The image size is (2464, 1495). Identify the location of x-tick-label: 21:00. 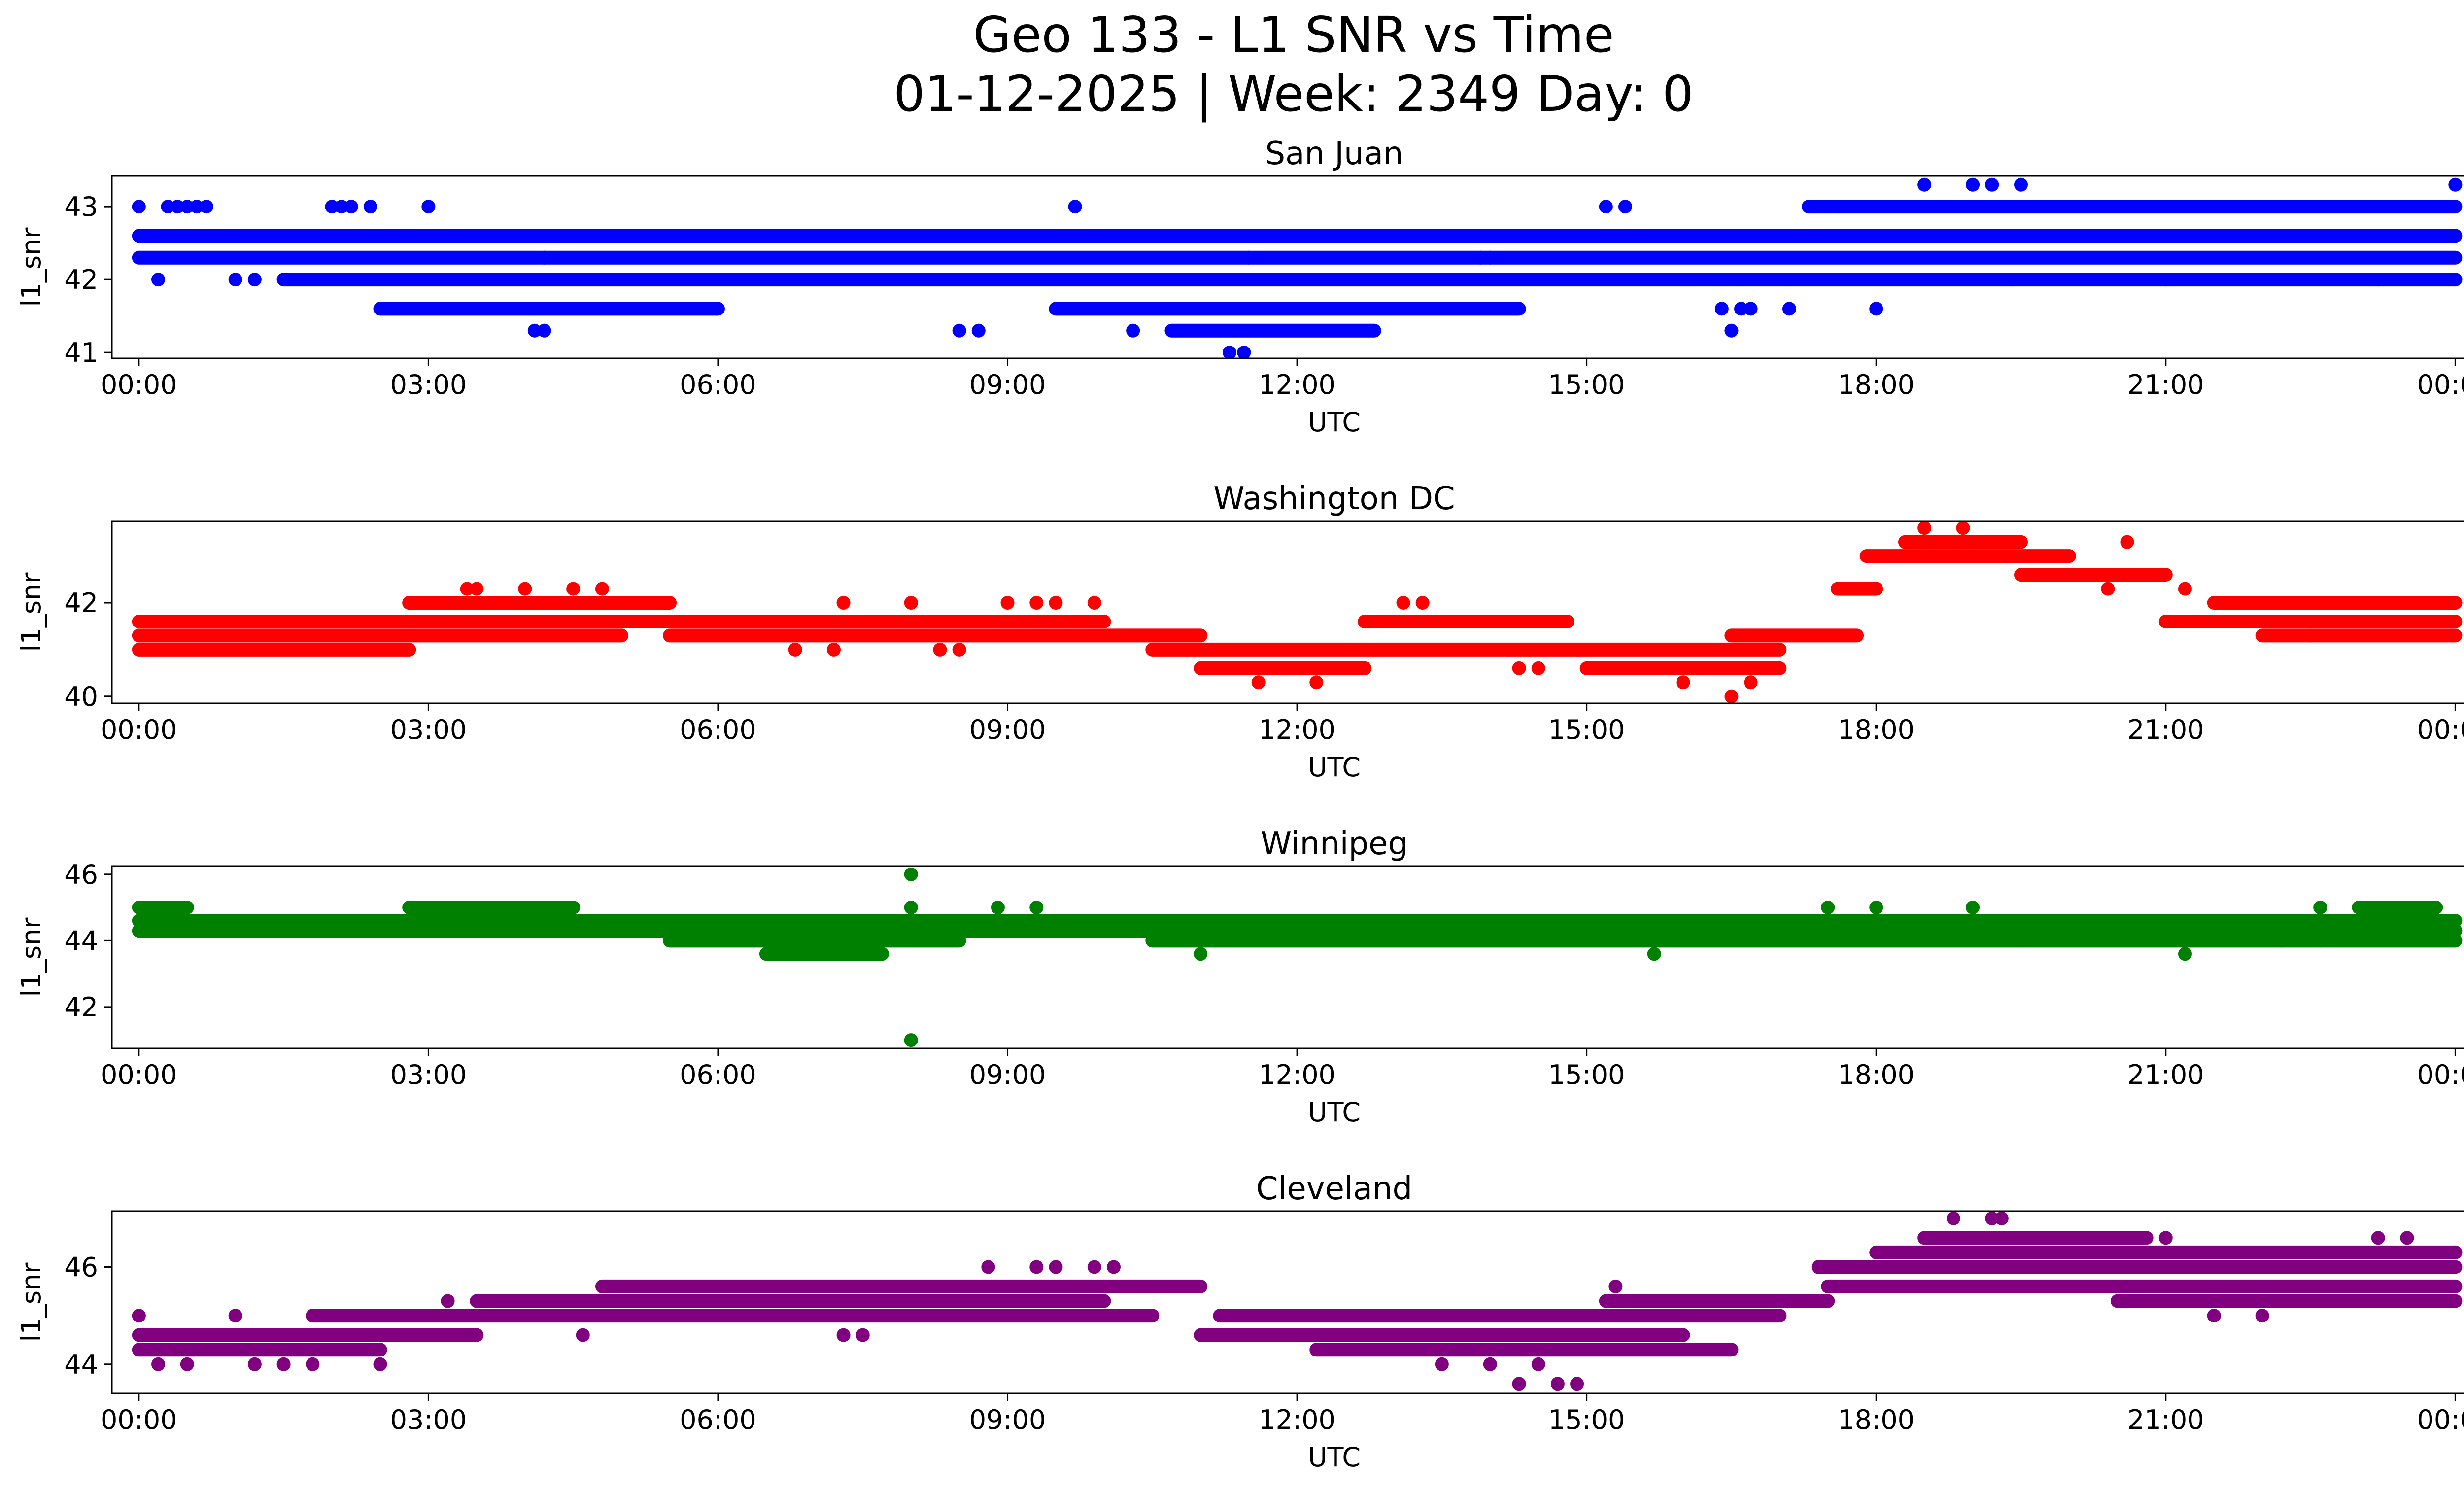
(2165, 729).